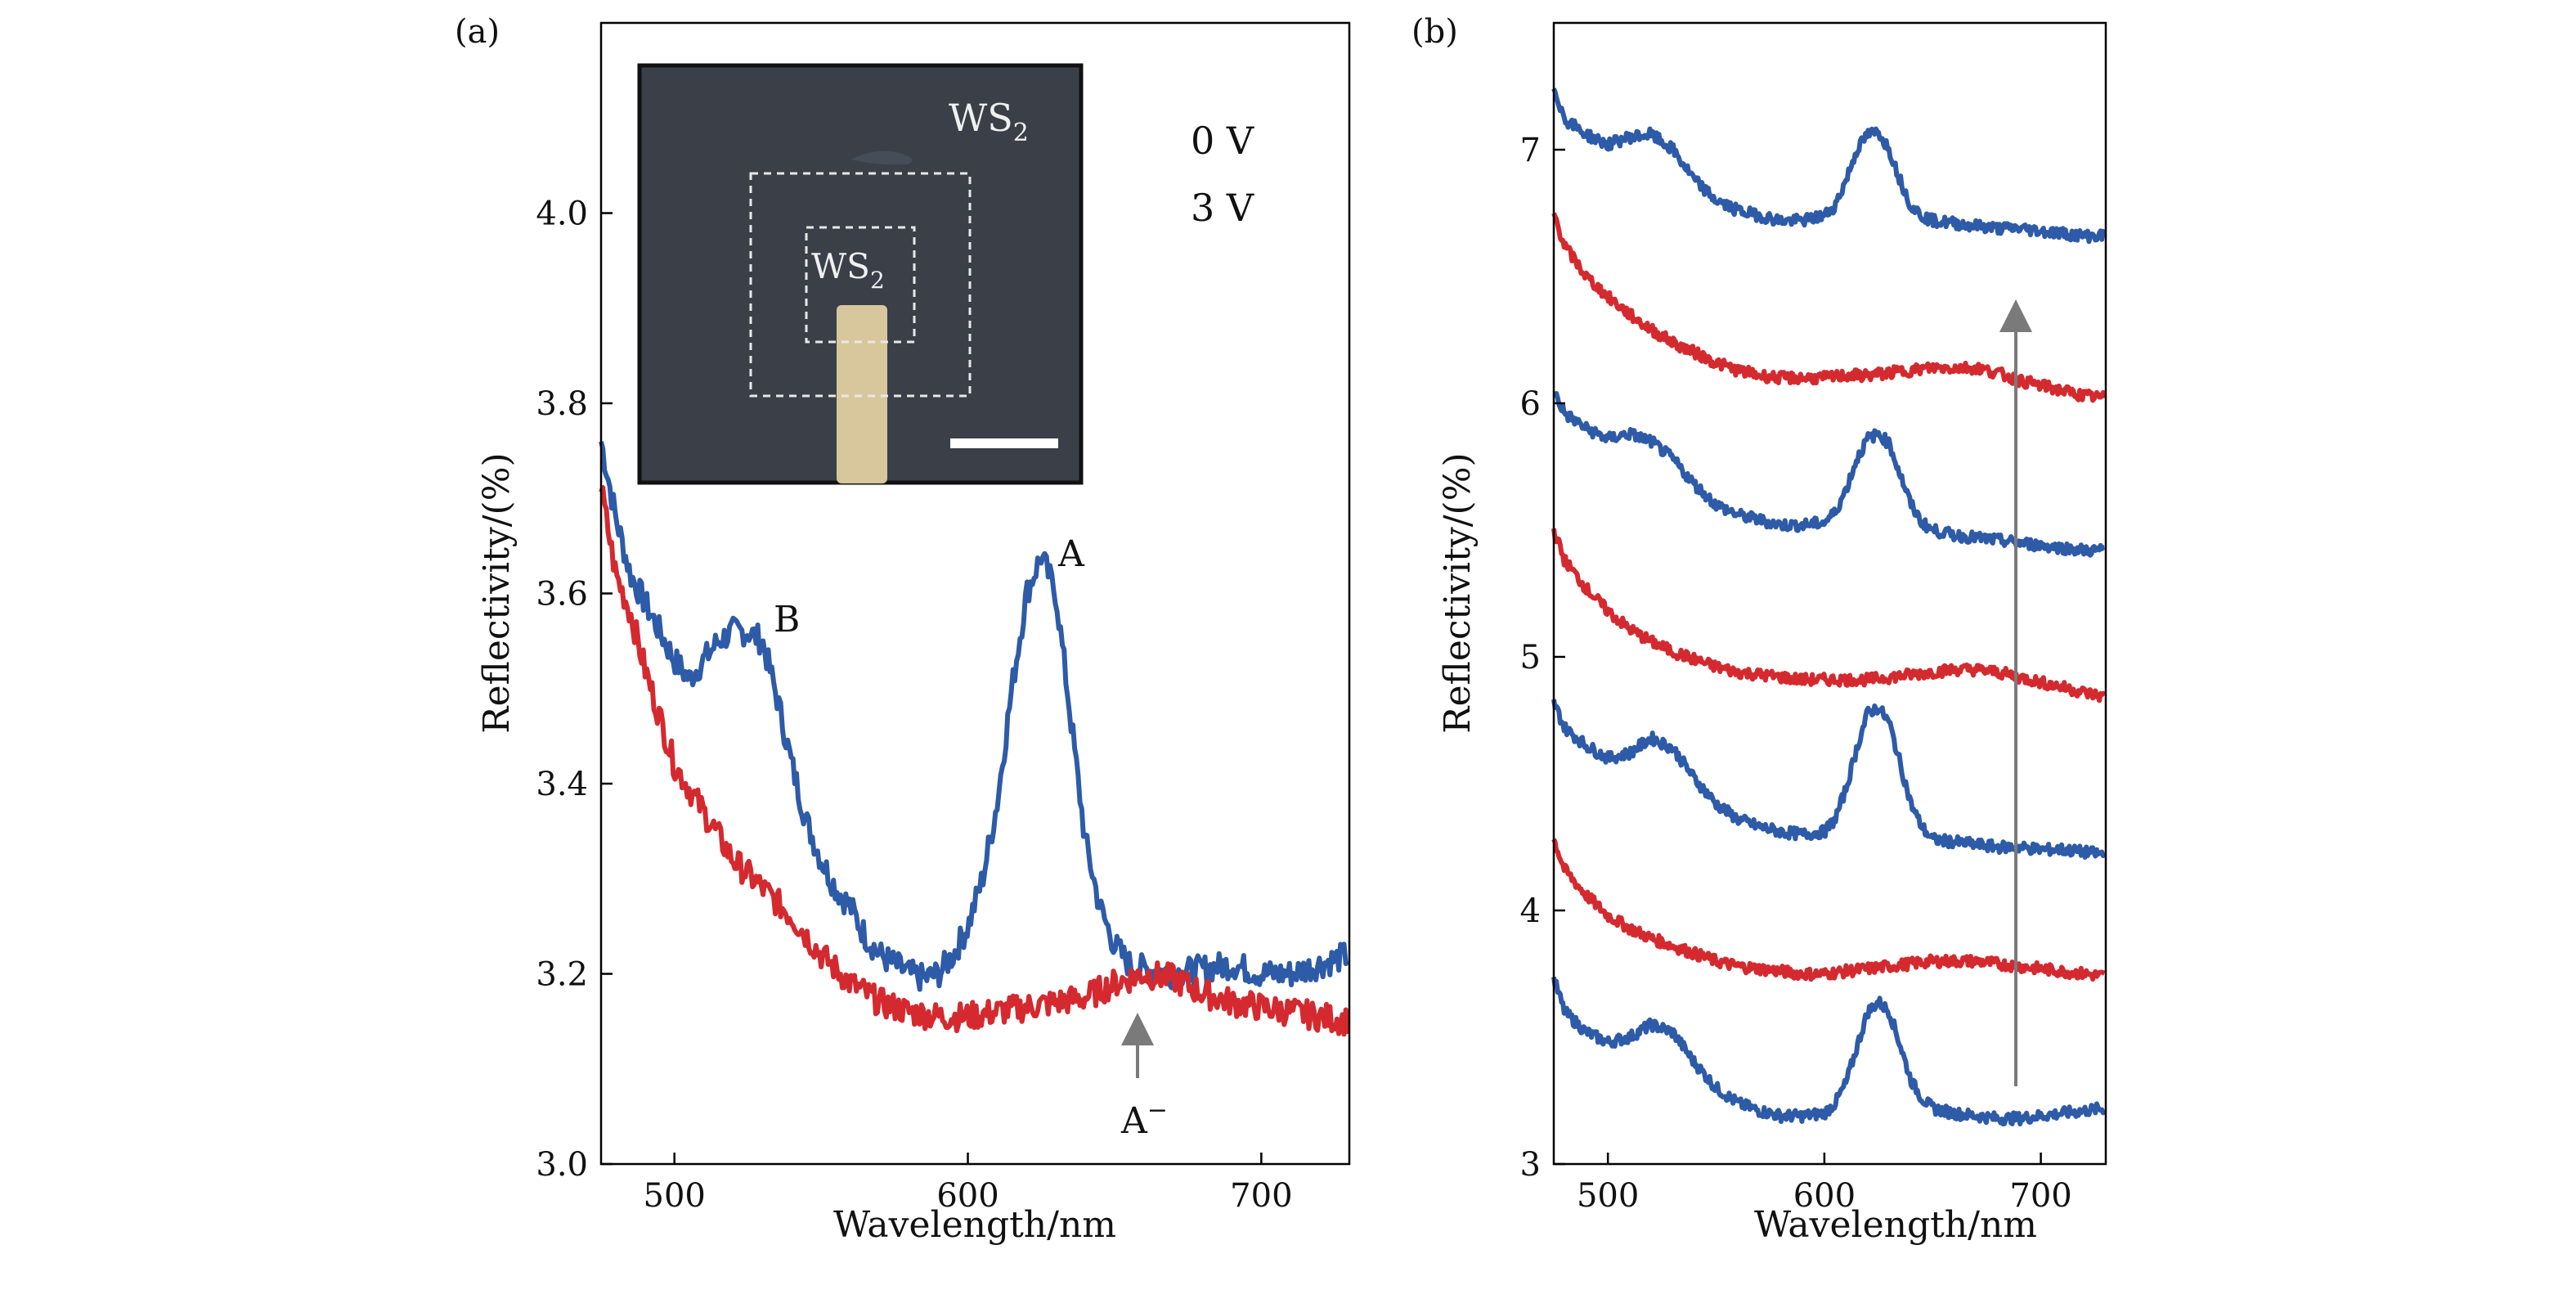  I want to click on y-tick-label: 3, so click(1530, 1165).